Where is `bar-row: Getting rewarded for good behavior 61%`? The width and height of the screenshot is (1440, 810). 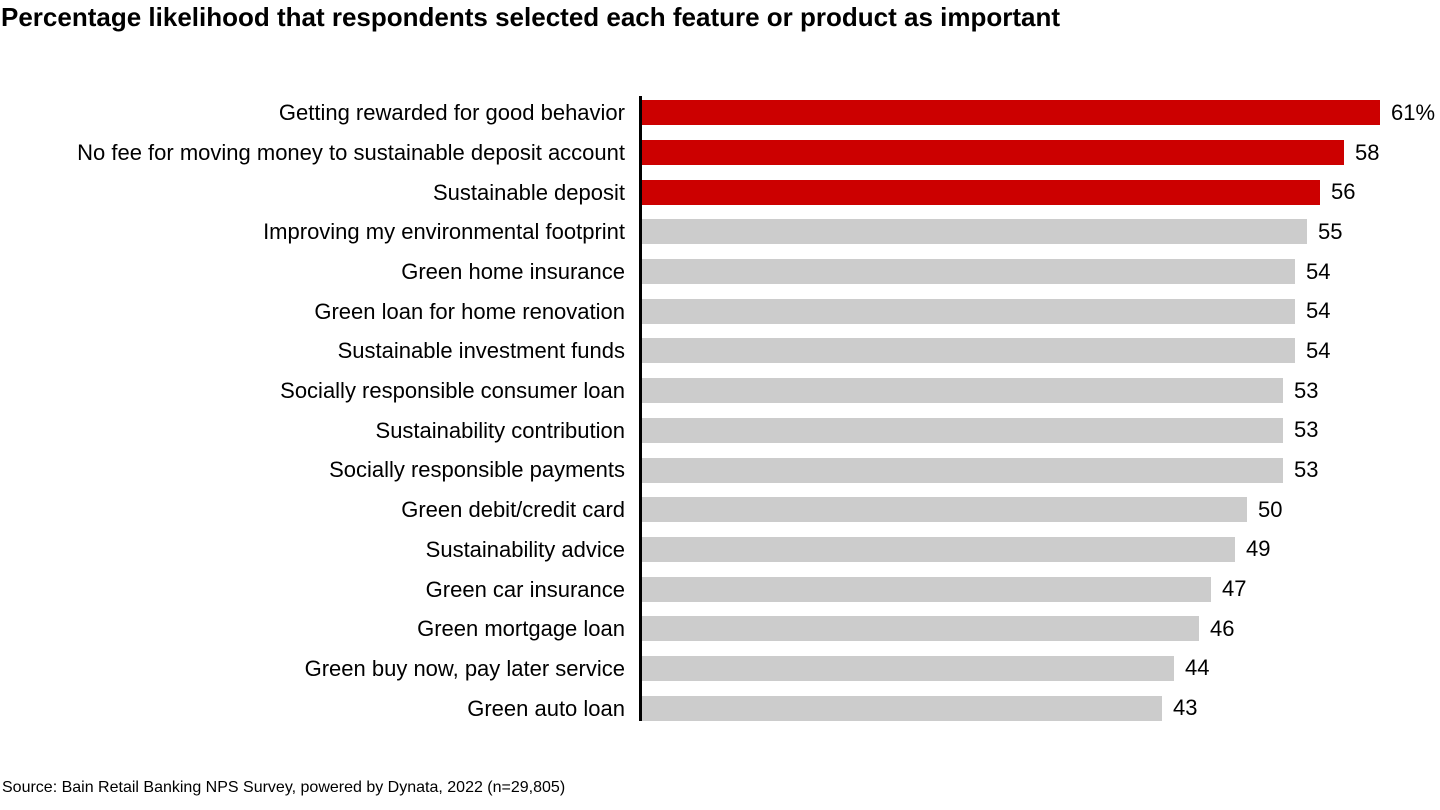
bar-row: Getting rewarded for good behavior 61% is located at coordinates (720, 113).